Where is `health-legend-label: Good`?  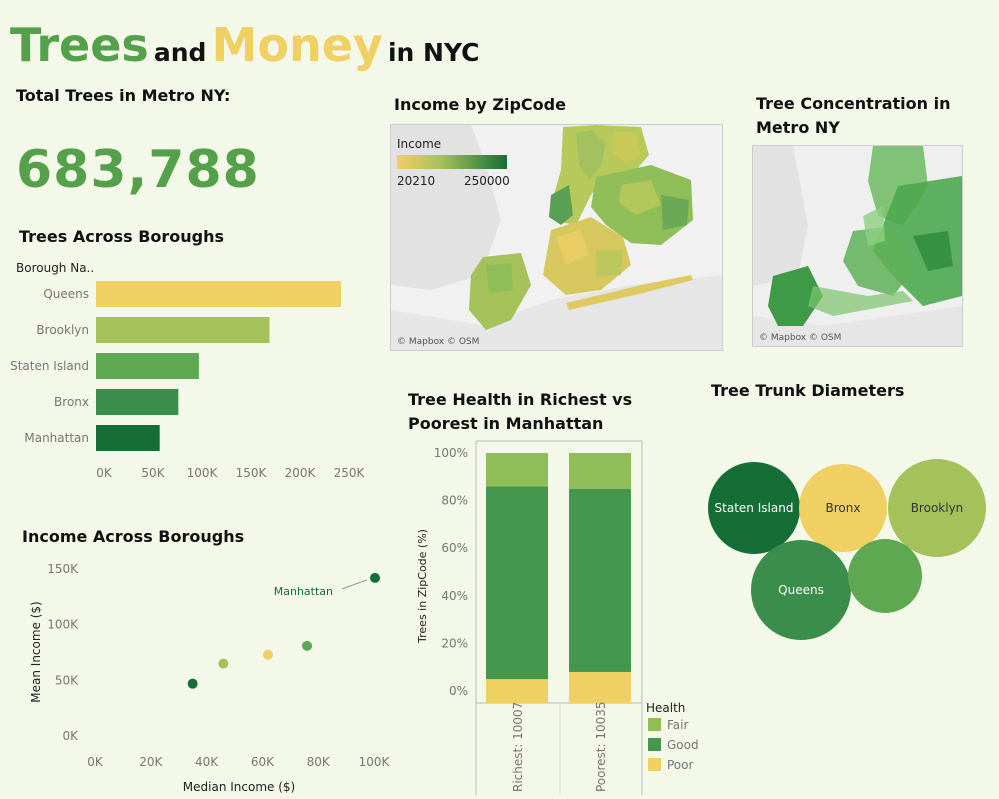 health-legend-label: Good is located at coordinates (683, 745).